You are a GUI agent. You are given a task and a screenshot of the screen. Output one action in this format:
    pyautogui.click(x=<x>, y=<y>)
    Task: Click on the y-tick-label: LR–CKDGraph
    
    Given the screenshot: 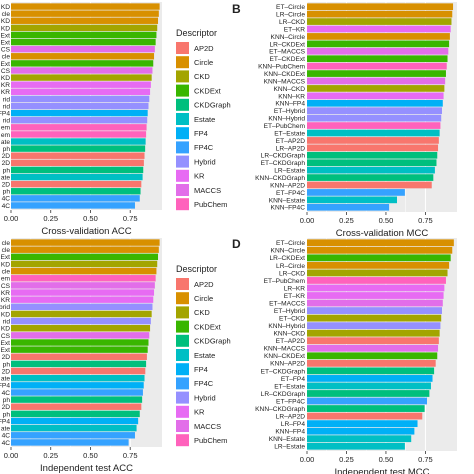 What is the action you would take?
    pyautogui.click(x=283, y=156)
    